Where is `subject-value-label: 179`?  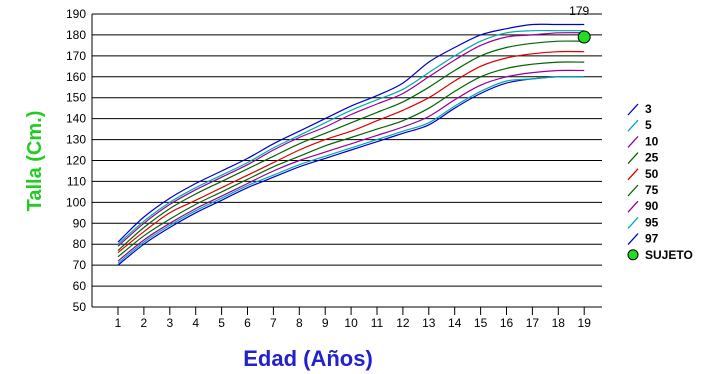
subject-value-label: 179 is located at coordinates (579, 11).